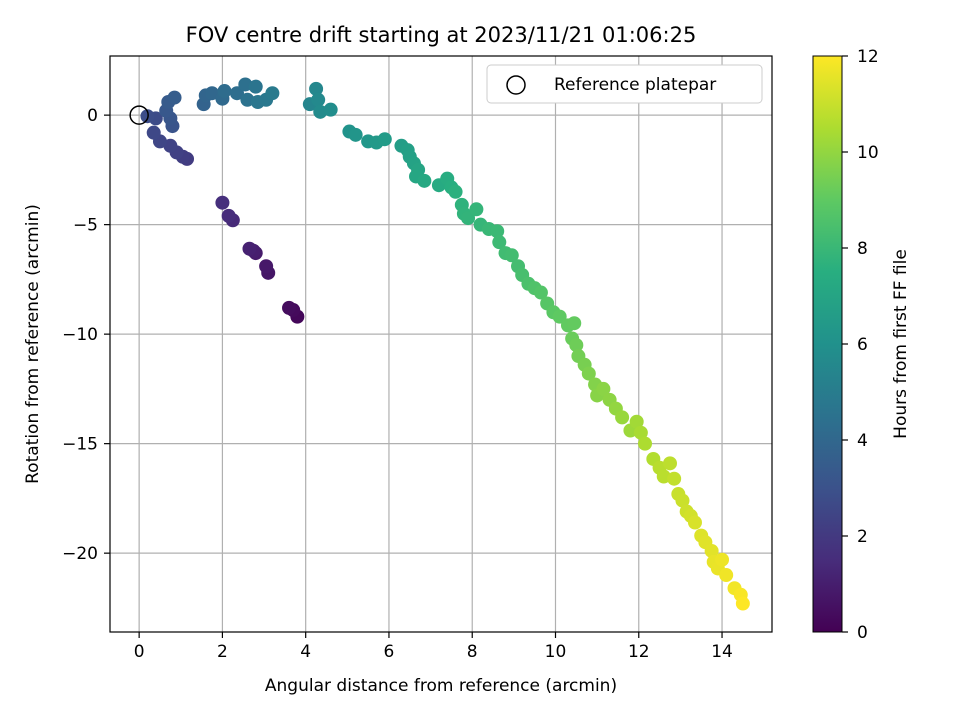 The height and width of the screenshot is (720, 960). What do you see at coordinates (516, 85) in the screenshot?
I see `legend-marker-icon` at bounding box center [516, 85].